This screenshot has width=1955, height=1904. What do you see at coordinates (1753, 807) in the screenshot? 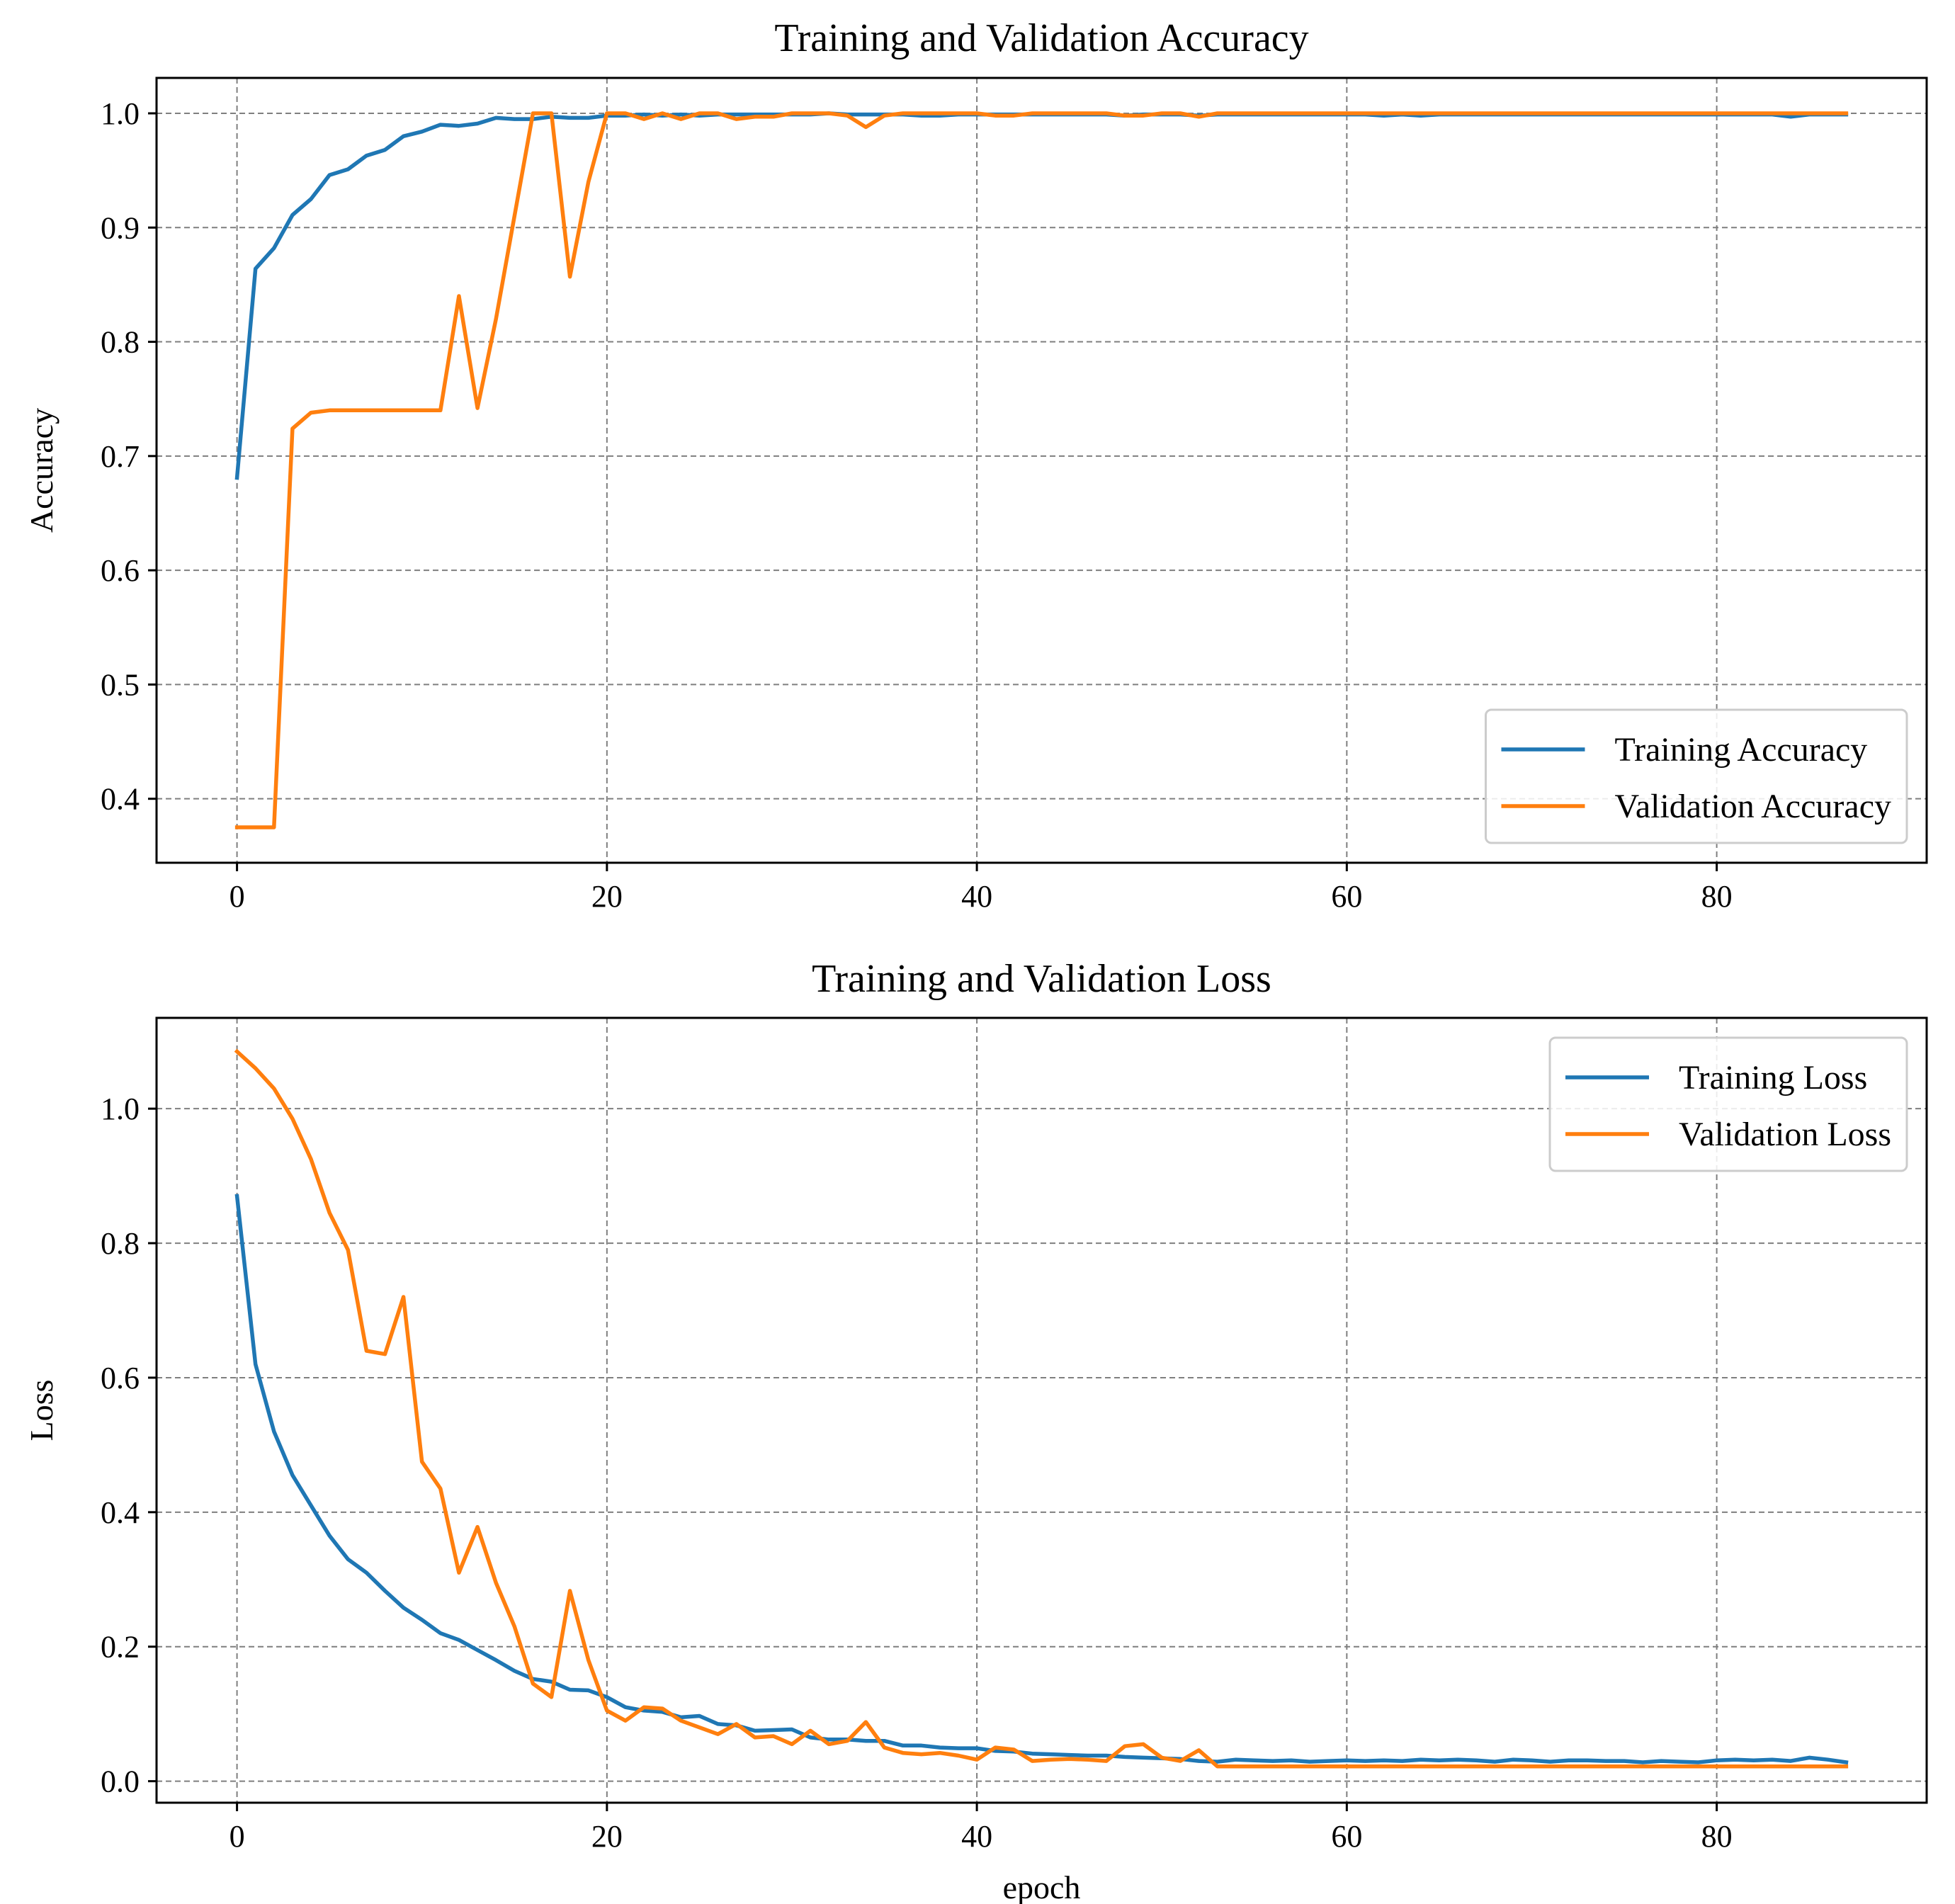
I see `legend-label: Validation Accuracy` at bounding box center [1753, 807].